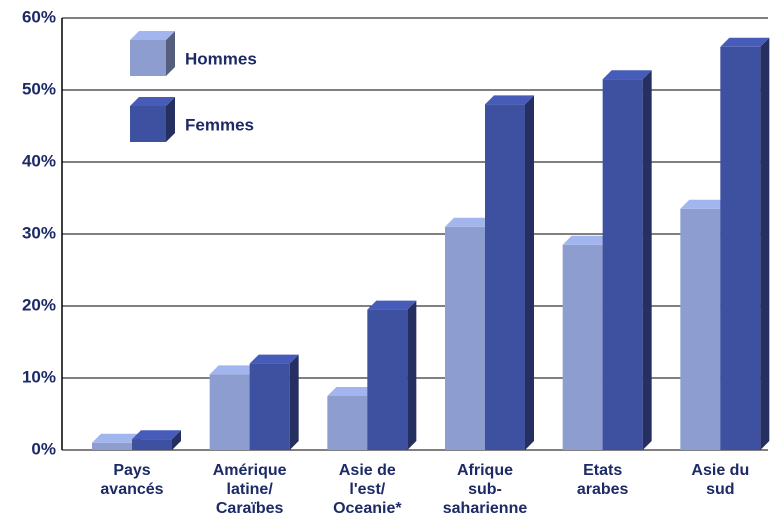 This screenshot has height=524, width=772. Describe the element at coordinates (39, 376) in the screenshot. I see `y-tick-label: 10%` at that location.